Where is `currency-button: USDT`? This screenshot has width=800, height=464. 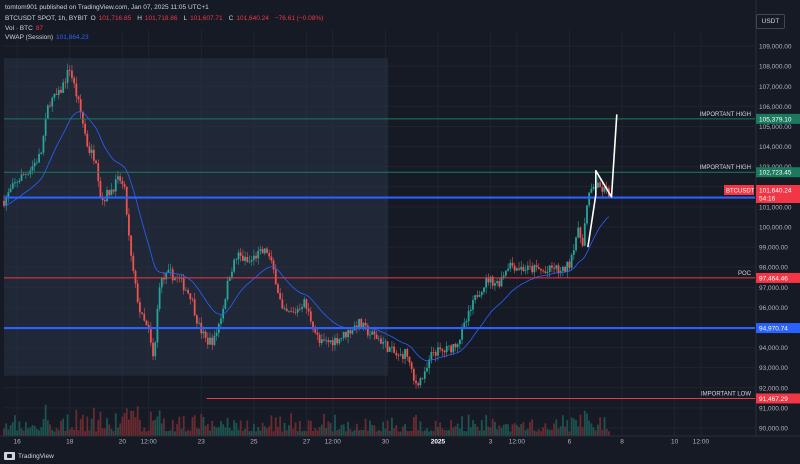
currency-button: USDT is located at coordinates (770, 21).